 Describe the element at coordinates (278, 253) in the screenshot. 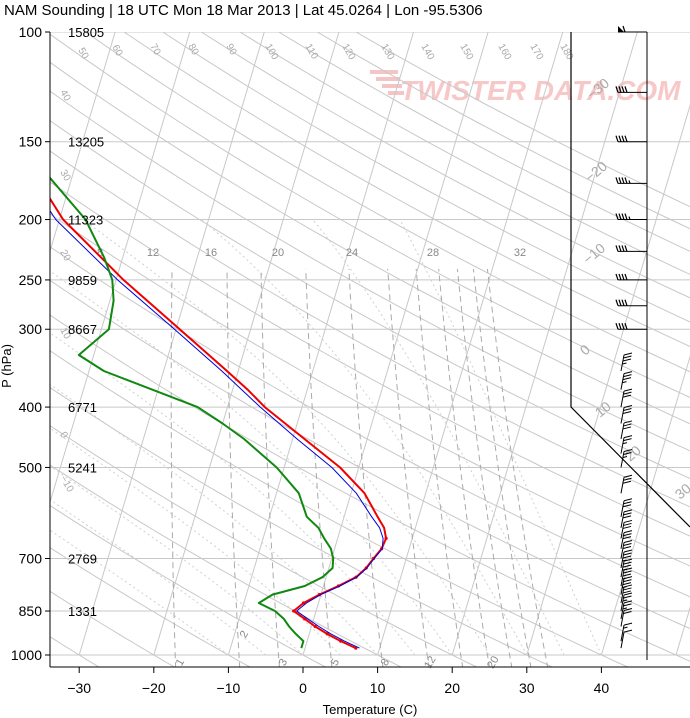

I see `mixing-ratio-label: 20` at that location.